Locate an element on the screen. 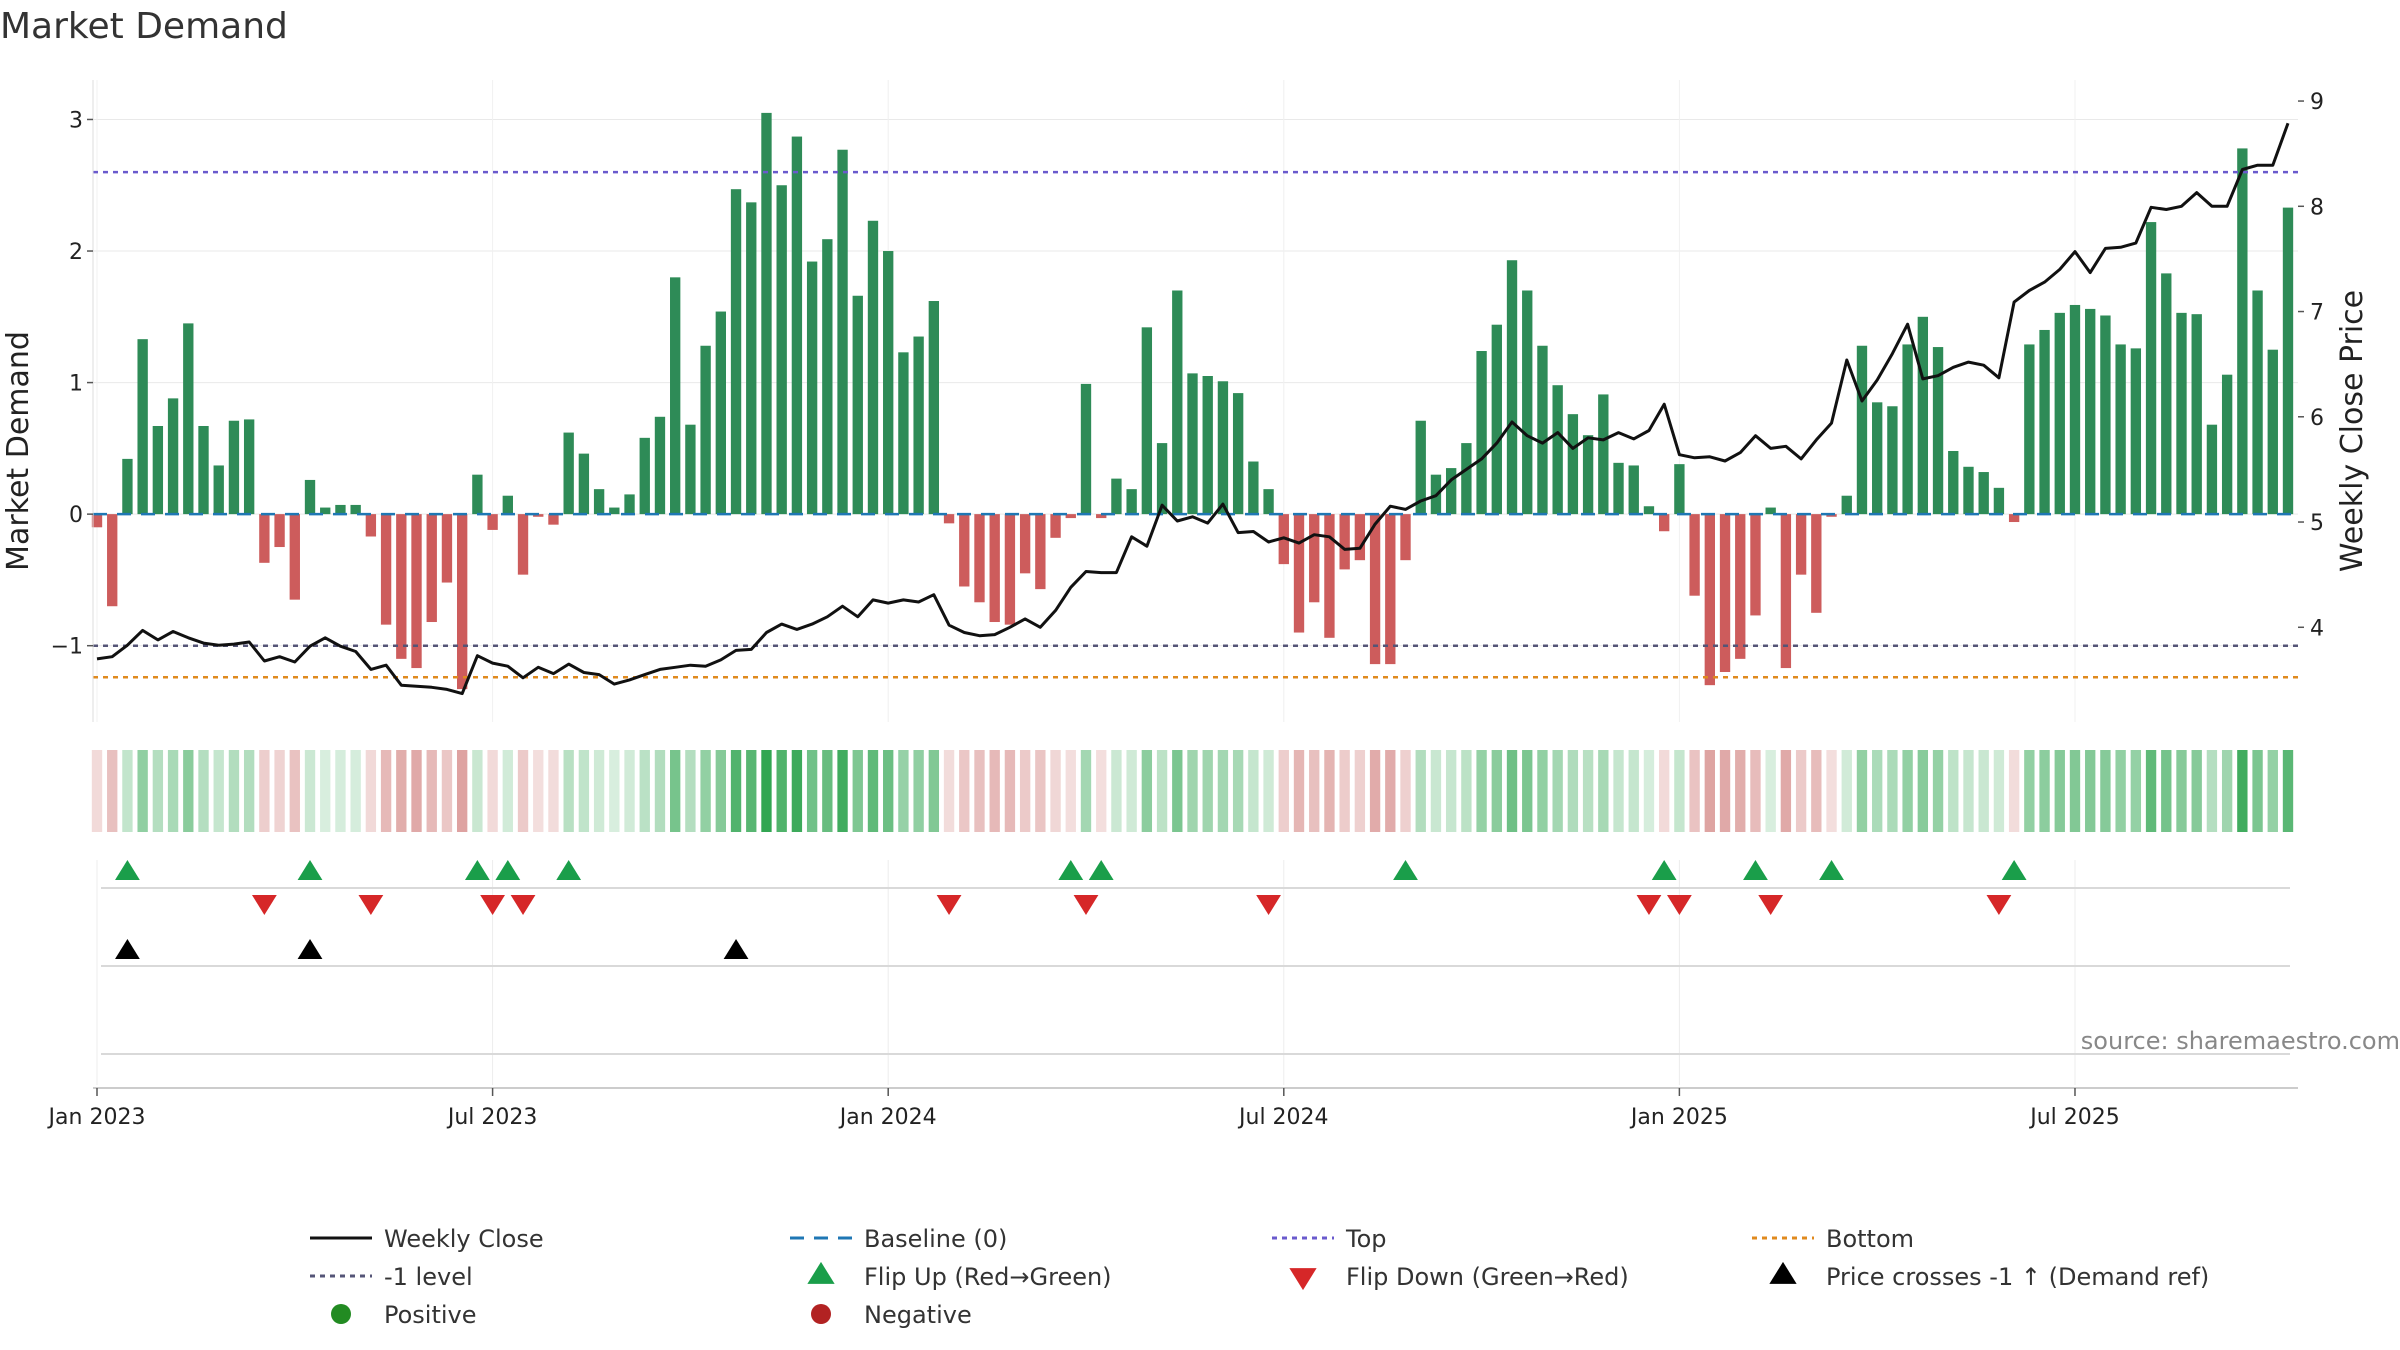  x-tick-label: Jul 2024 is located at coordinates (1283, 1117).